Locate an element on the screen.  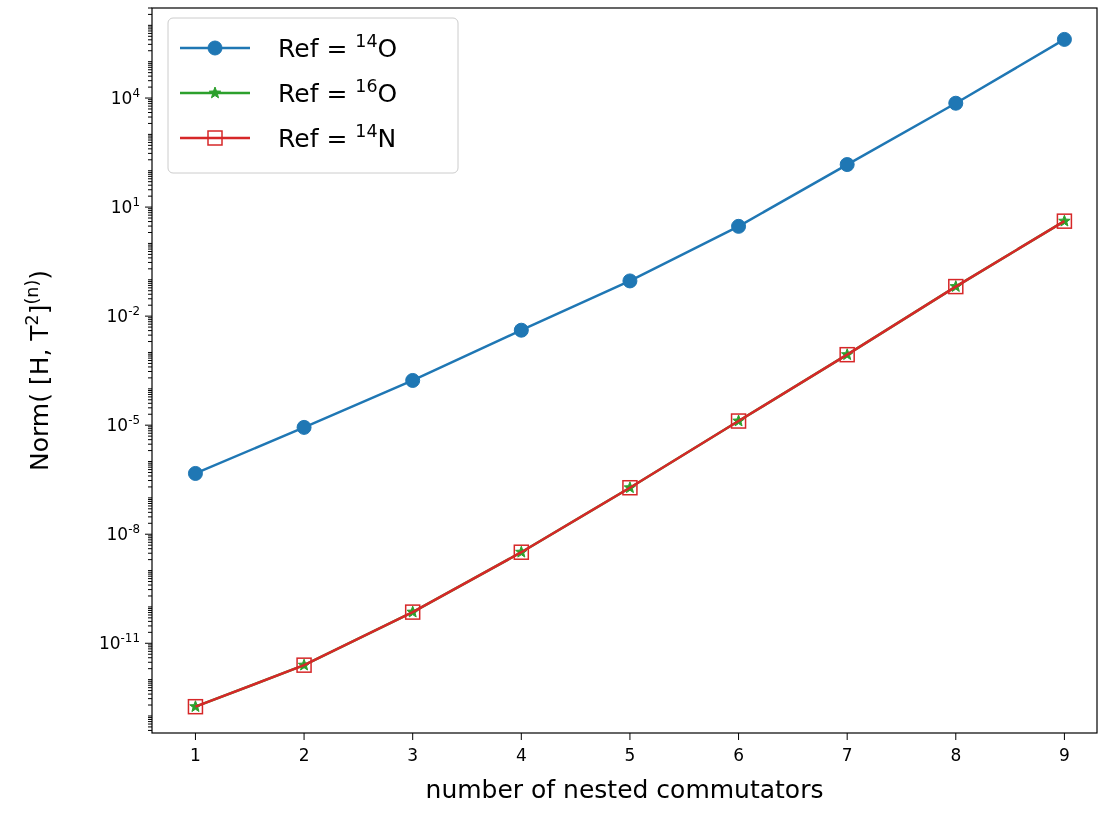
x-tick-label: 5 is located at coordinates (630, 755).